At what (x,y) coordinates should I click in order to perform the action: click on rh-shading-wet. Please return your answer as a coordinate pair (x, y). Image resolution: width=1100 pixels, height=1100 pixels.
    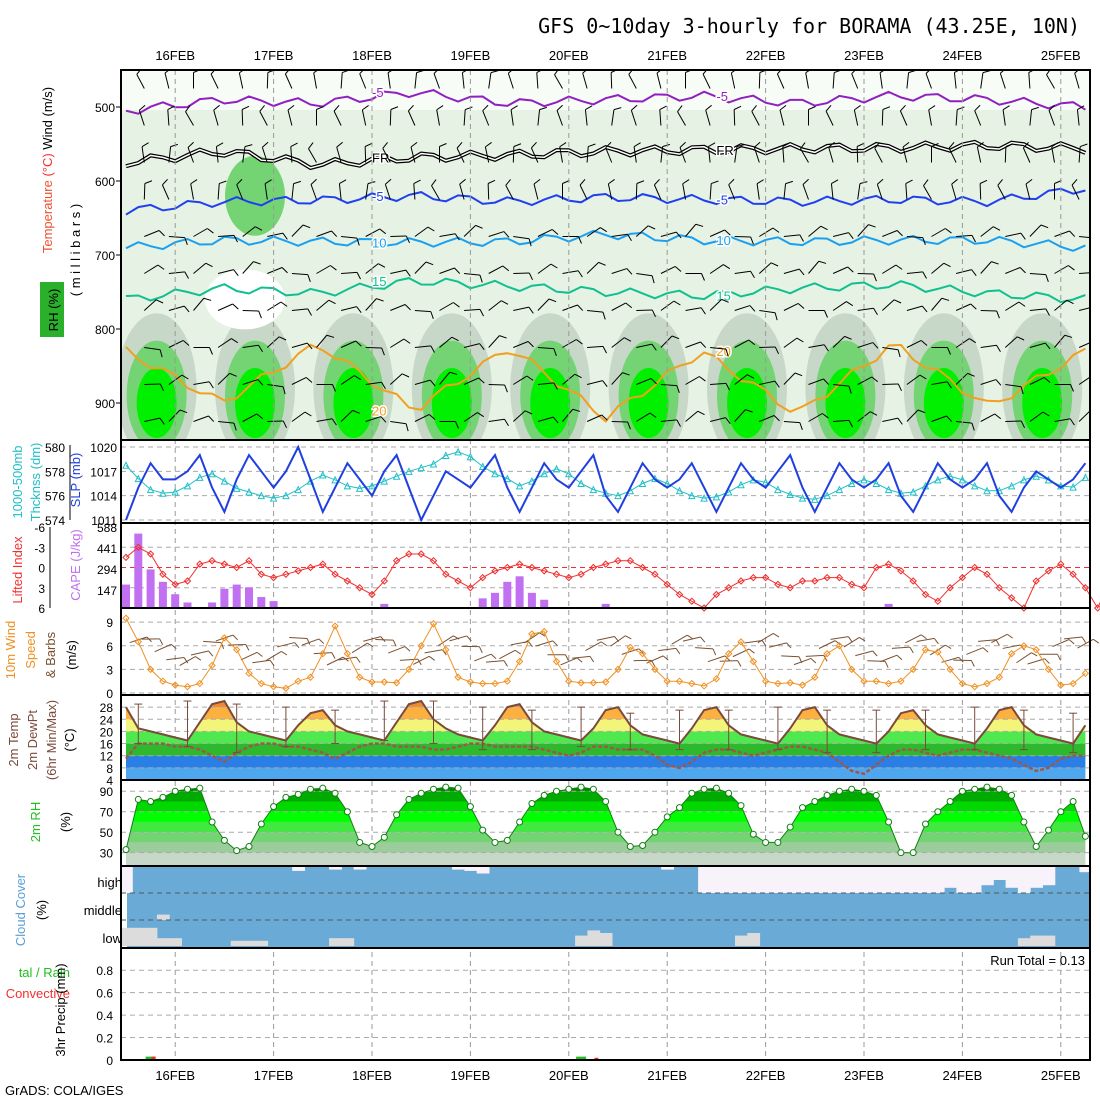
    Looking at the image, I should click on (845, 403).